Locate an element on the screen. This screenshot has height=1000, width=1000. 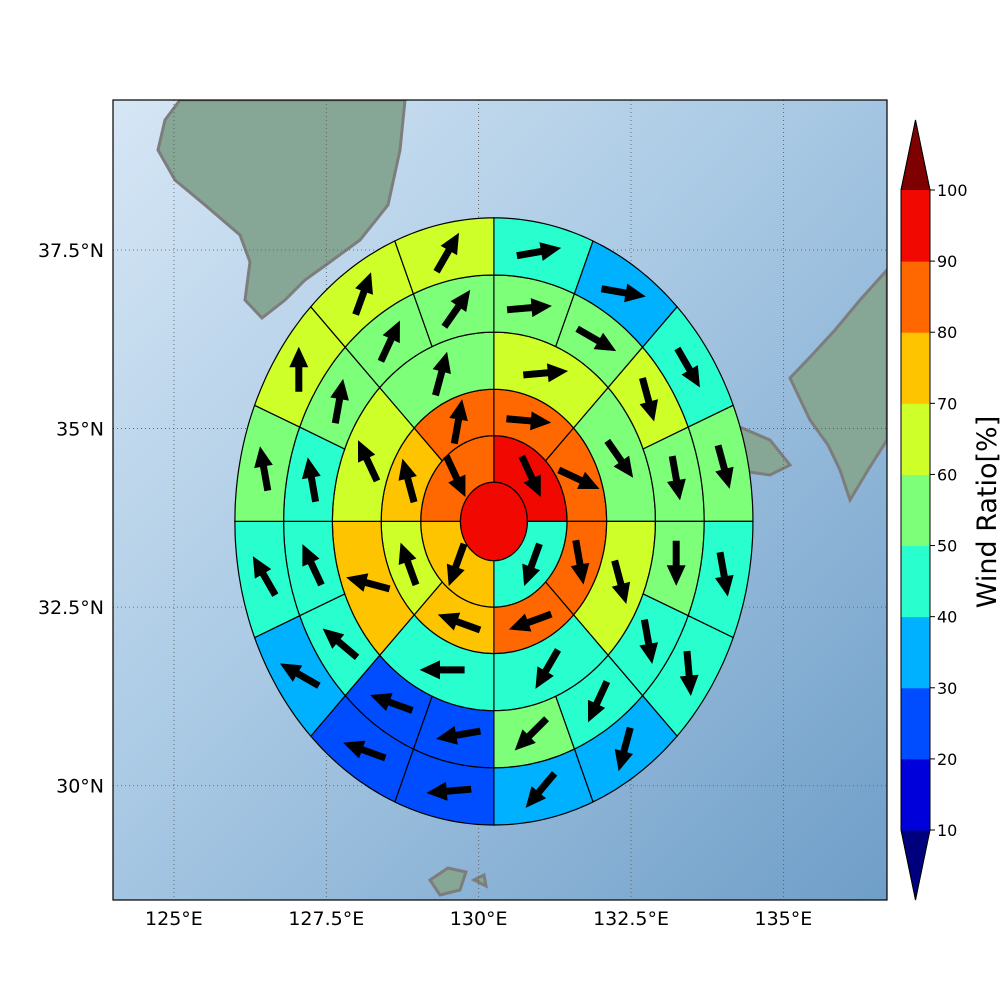
latitude-axis: 30°N 32.5°N 35°N 37.5°N is located at coordinates (71, 519).